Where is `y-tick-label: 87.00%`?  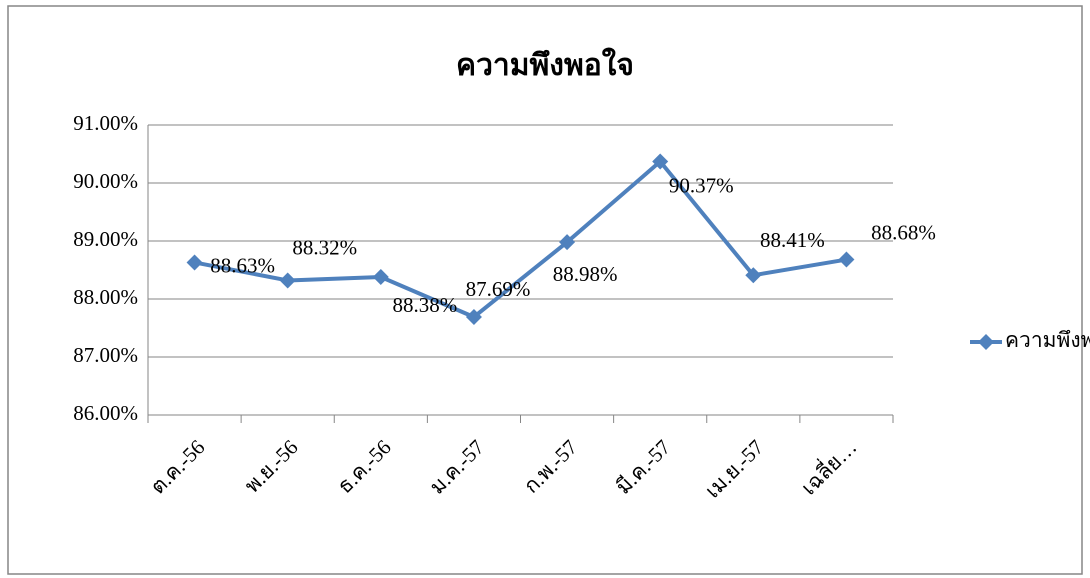
y-tick-label: 87.00% is located at coordinates (105, 355).